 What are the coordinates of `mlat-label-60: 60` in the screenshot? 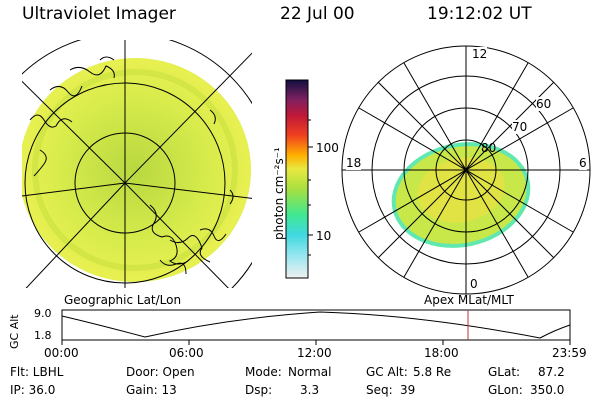 It's located at (544, 104).